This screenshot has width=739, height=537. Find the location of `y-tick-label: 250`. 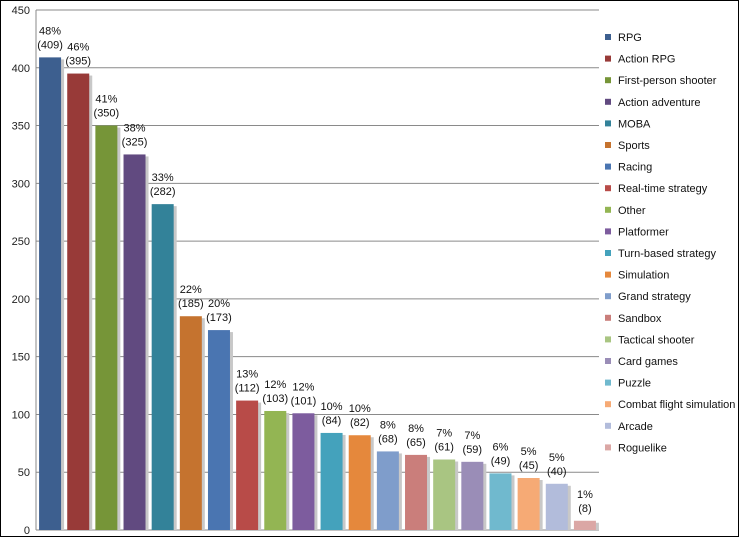

y-tick-label: 250 is located at coordinates (21, 242).